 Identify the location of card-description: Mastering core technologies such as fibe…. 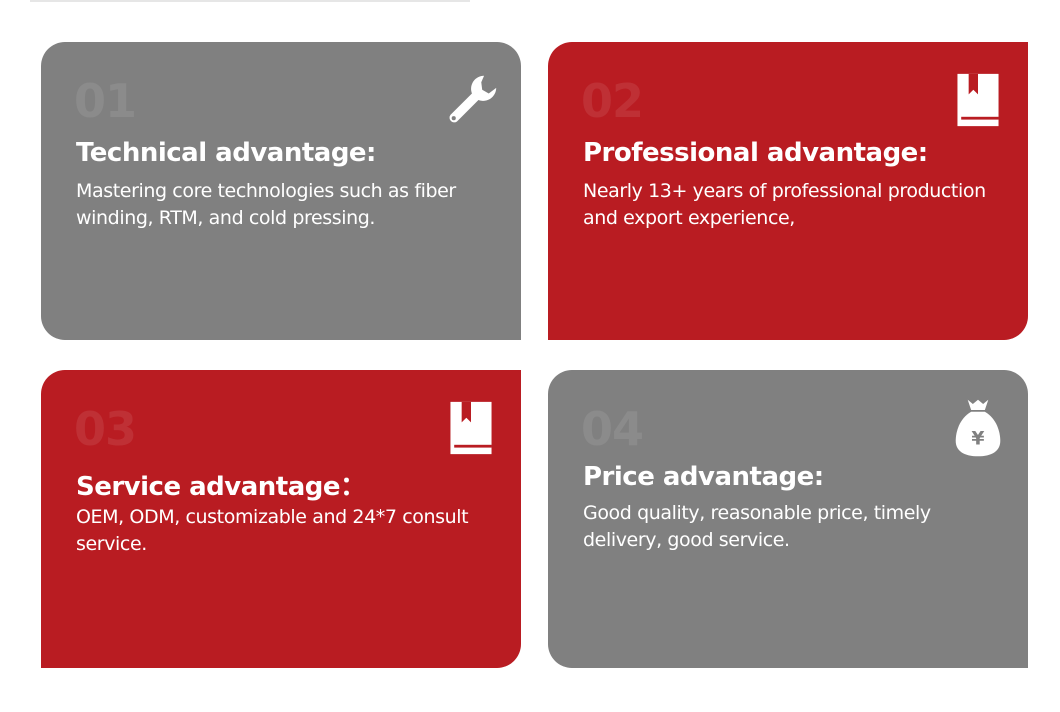
(266, 204).